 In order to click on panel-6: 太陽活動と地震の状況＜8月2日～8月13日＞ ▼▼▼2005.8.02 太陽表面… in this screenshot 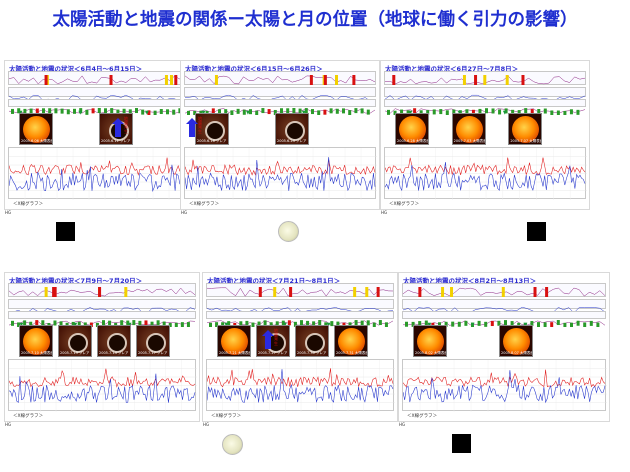, I will do `click(504, 349)`.